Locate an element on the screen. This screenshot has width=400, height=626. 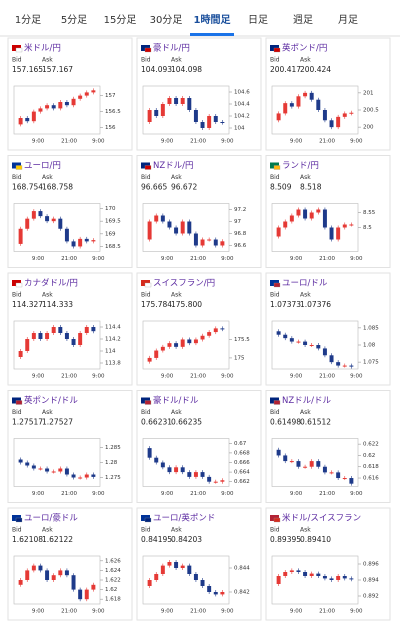
pair-name: ユーロ/英ポンド is located at coordinates (184, 518).